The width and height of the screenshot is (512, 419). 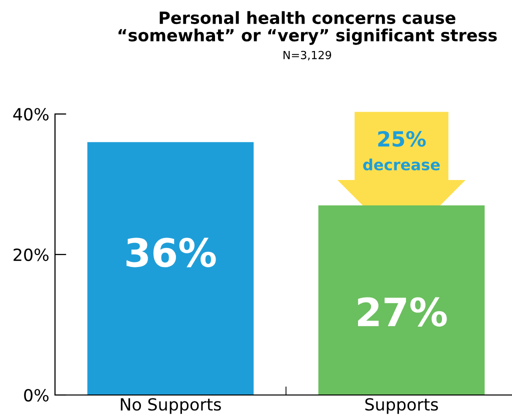 What do you see at coordinates (308, 55) in the screenshot?
I see `chart-subtitle: N=3,129` at bounding box center [308, 55].